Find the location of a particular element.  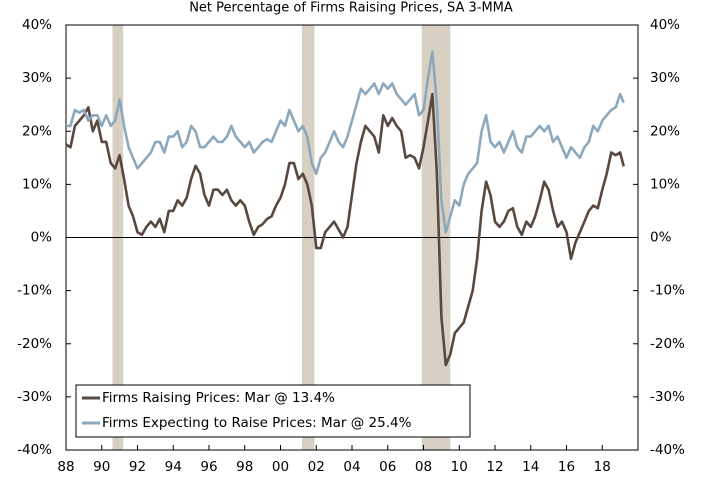

y-tick-label: 40% is located at coordinates (37, 25).